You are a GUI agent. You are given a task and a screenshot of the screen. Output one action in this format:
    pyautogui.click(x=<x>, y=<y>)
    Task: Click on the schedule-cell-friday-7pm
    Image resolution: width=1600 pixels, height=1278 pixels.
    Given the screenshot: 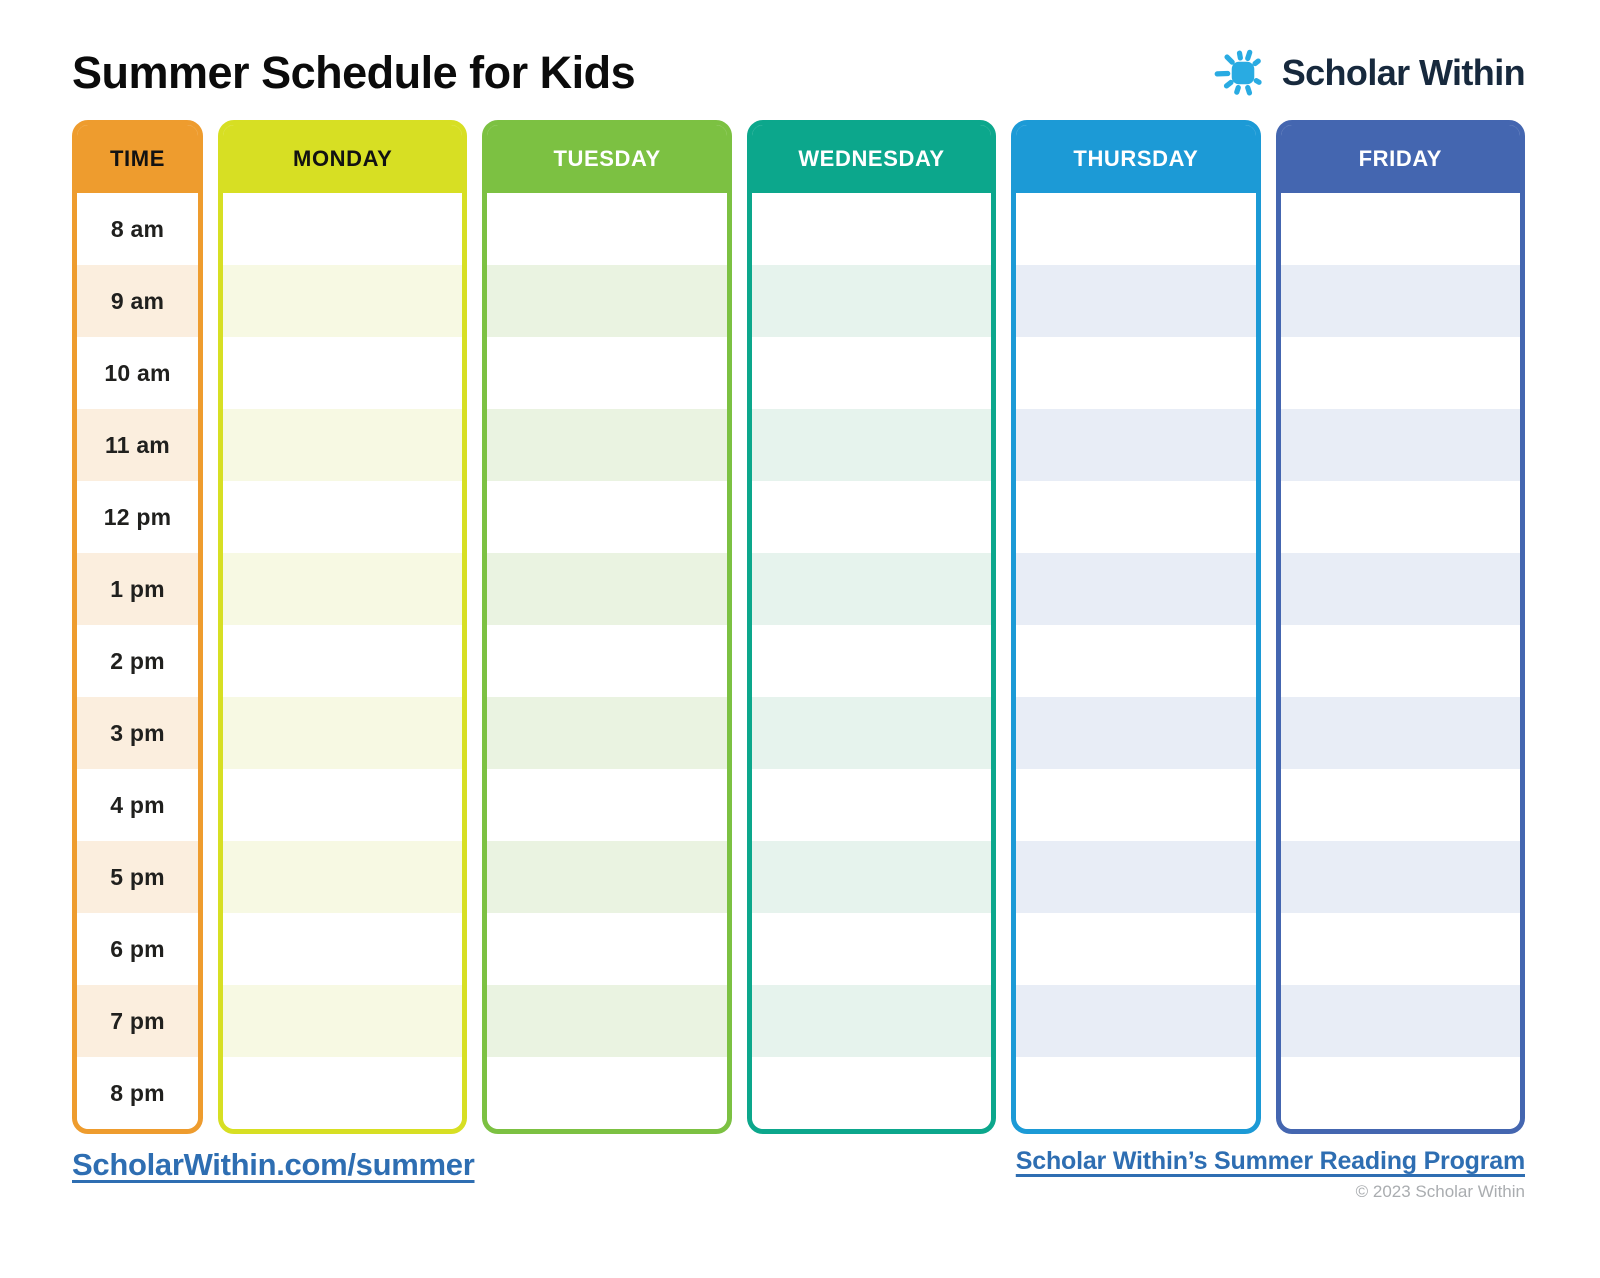 What is the action you would take?
    pyautogui.click(x=1400, y=1021)
    